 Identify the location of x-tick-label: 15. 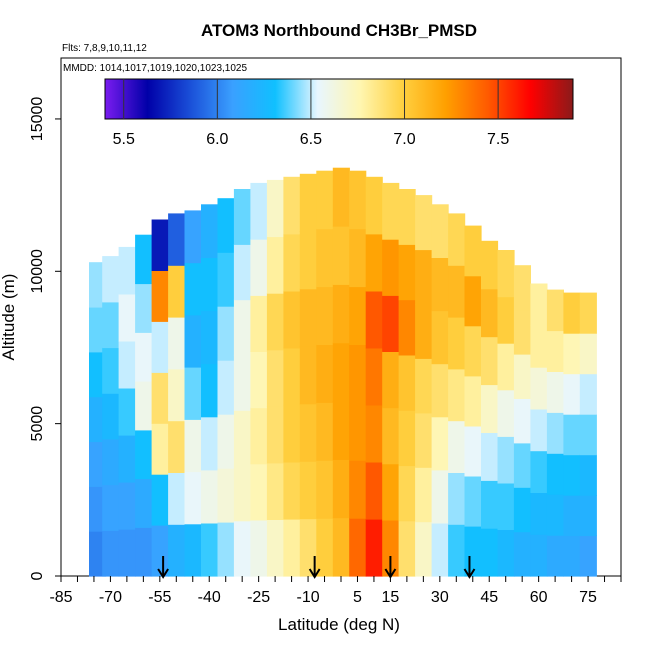
(391, 597).